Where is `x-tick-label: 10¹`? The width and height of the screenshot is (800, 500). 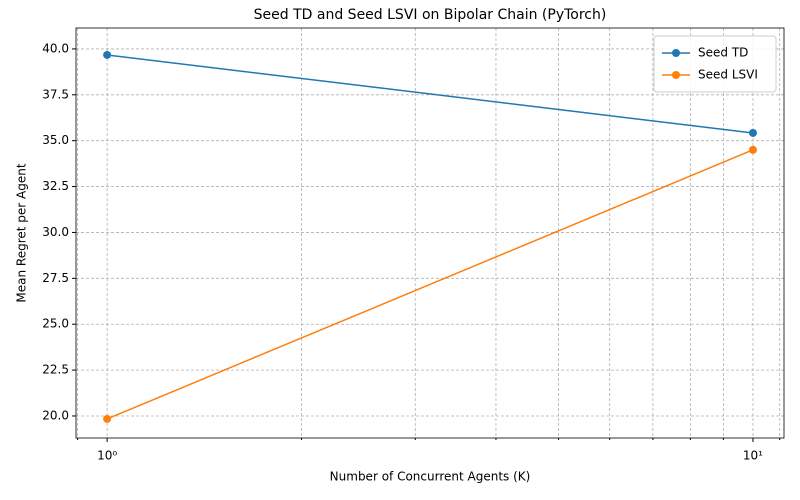
x-tick-label: 10¹ is located at coordinates (753, 456).